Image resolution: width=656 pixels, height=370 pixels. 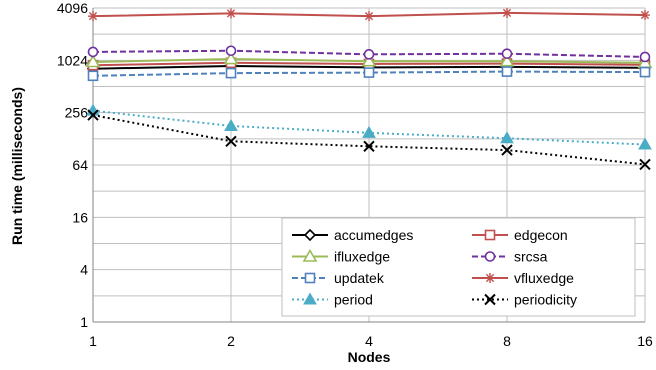 What do you see at coordinates (362, 257) in the screenshot?
I see `legend-label: ifluxedge` at bounding box center [362, 257].